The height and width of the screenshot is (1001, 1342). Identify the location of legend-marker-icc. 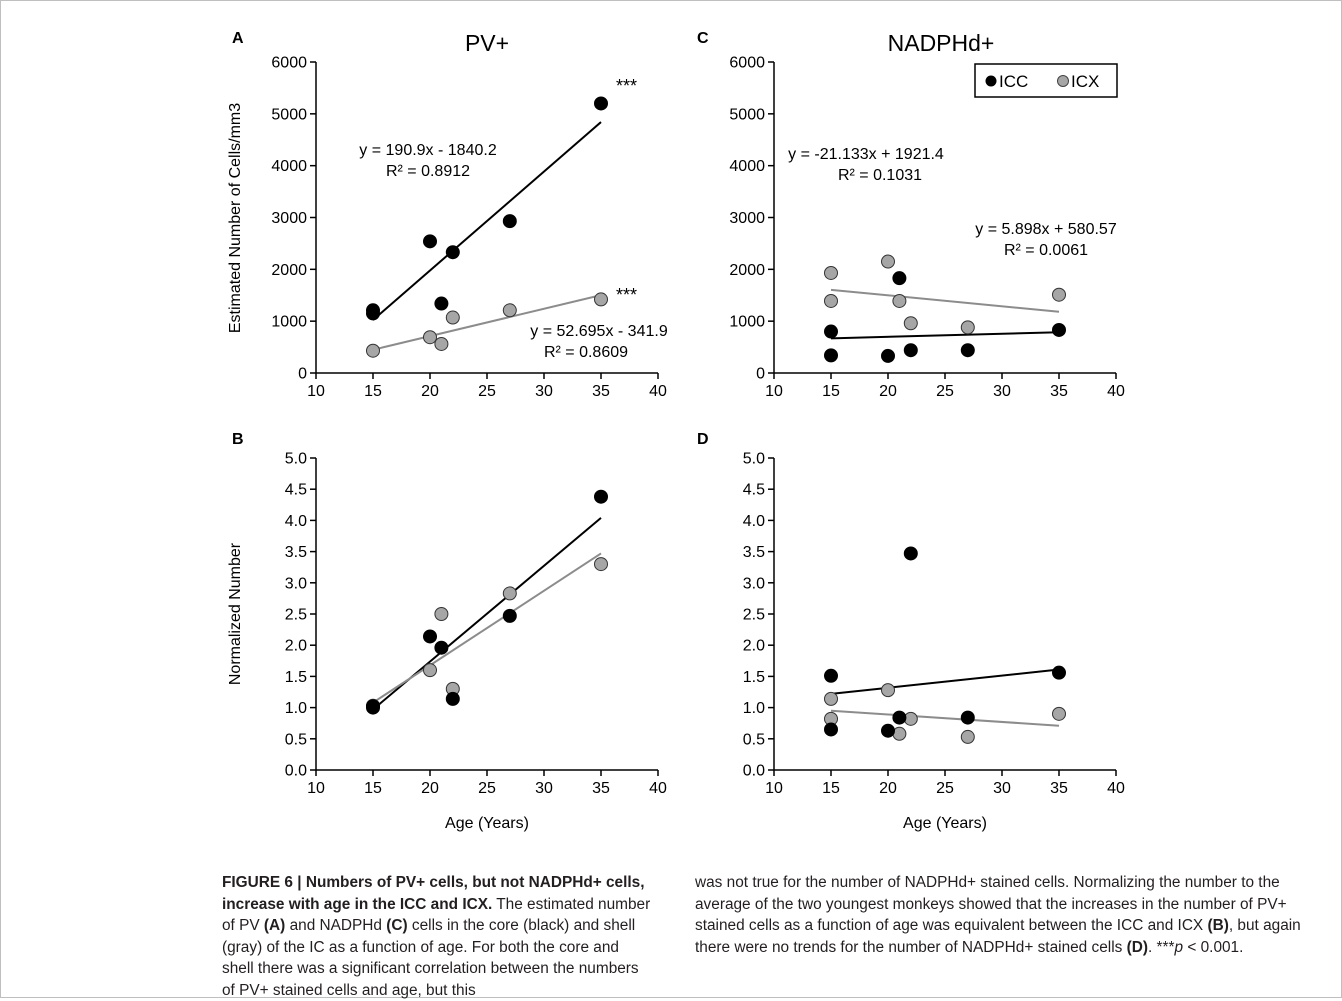
(991, 81).